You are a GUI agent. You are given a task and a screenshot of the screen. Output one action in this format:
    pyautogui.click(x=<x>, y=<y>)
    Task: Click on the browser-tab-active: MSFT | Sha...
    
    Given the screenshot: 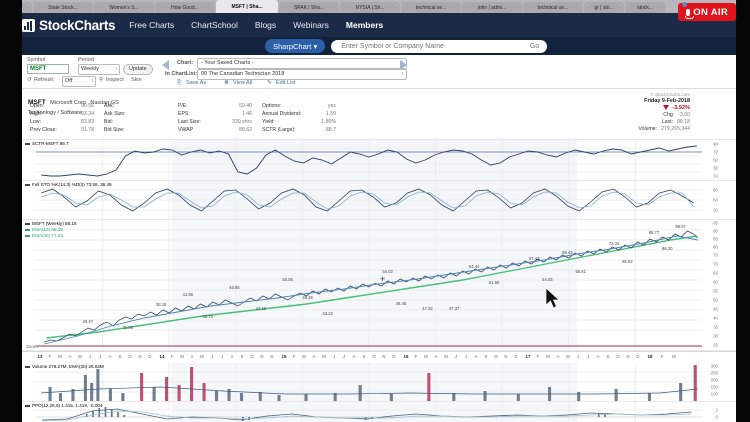 What is the action you would take?
    pyautogui.click(x=247, y=6)
    